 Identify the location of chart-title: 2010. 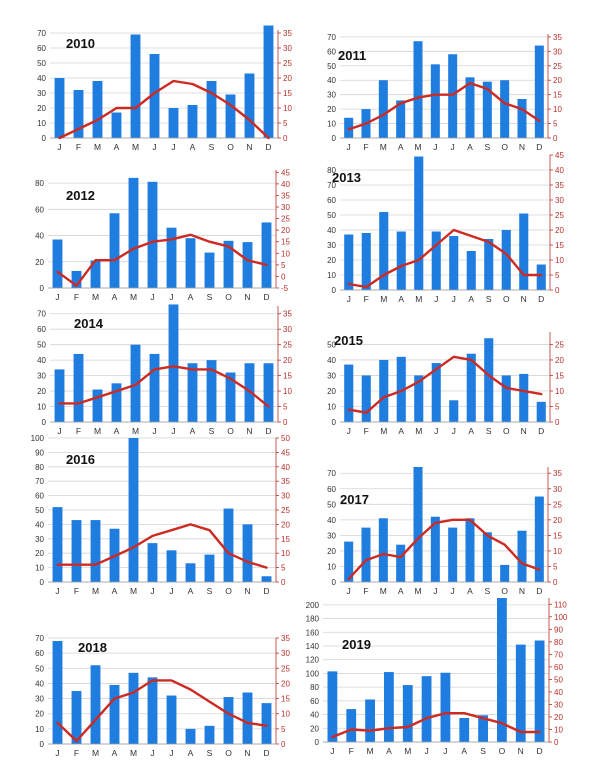
(80, 43).